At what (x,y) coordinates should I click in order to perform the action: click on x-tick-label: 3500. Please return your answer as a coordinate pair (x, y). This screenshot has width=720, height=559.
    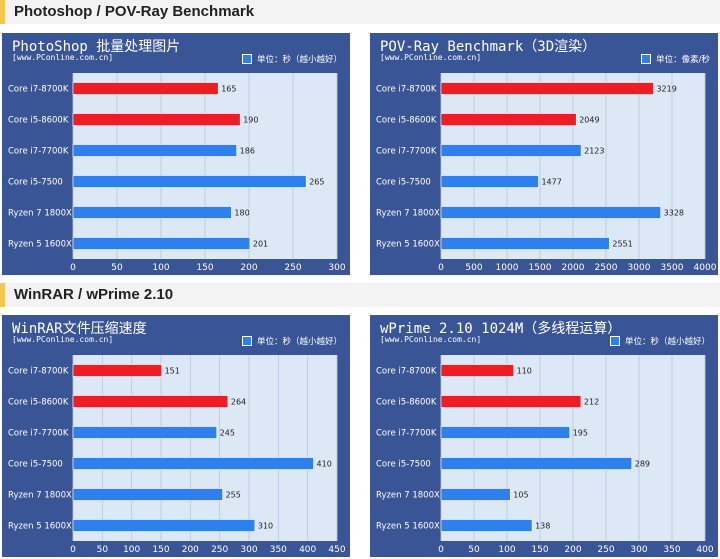
    Looking at the image, I should click on (672, 268).